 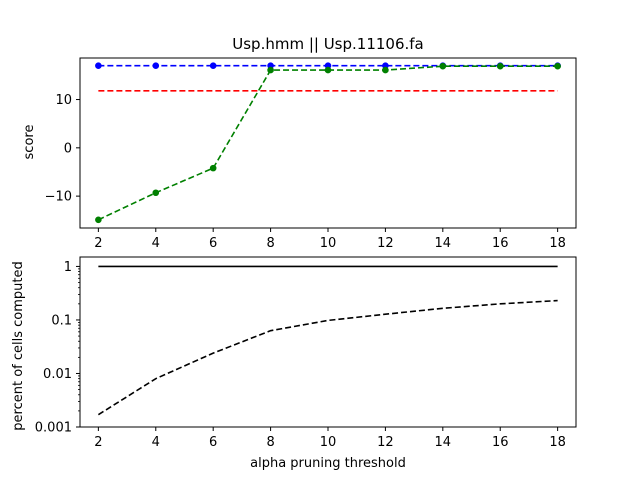 I want to click on bottom-x-tick-label: 16, so click(x=500, y=442).